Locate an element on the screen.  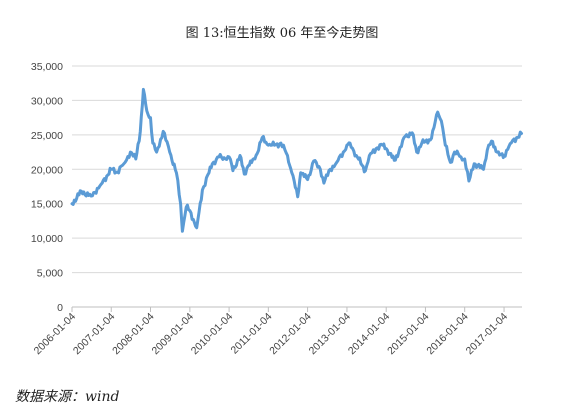
y-tick-label: 15,000 is located at coordinates (47, 205).